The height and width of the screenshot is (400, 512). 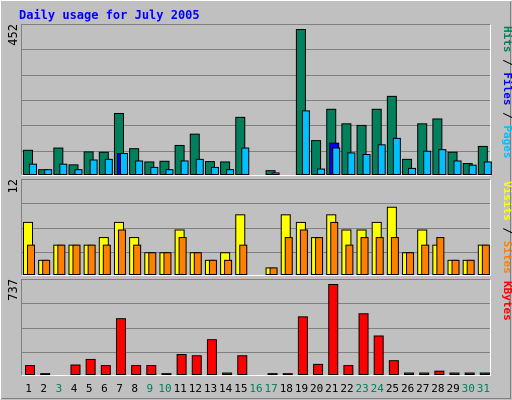 What do you see at coordinates (43, 388) in the screenshot?
I see `day-label-2: 2` at bounding box center [43, 388].